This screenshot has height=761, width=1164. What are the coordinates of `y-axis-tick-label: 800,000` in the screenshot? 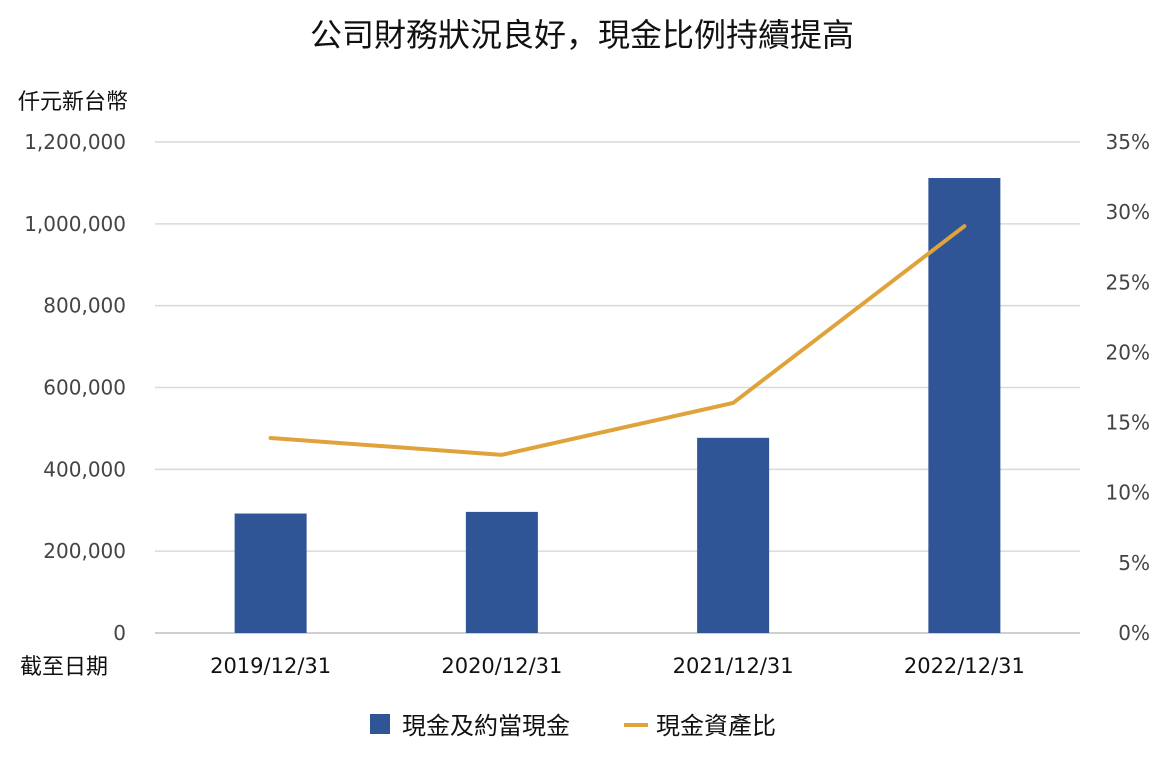 It's located at (84, 306).